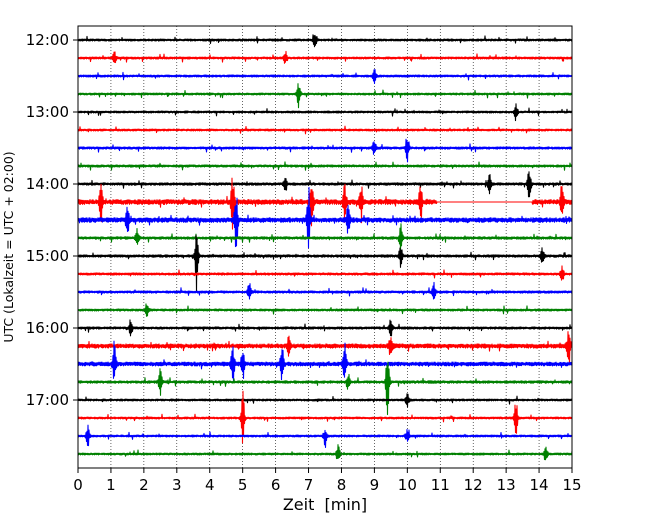  Describe the element at coordinates (473, 485) in the screenshot. I see `x-tick-label: 12` at that location.